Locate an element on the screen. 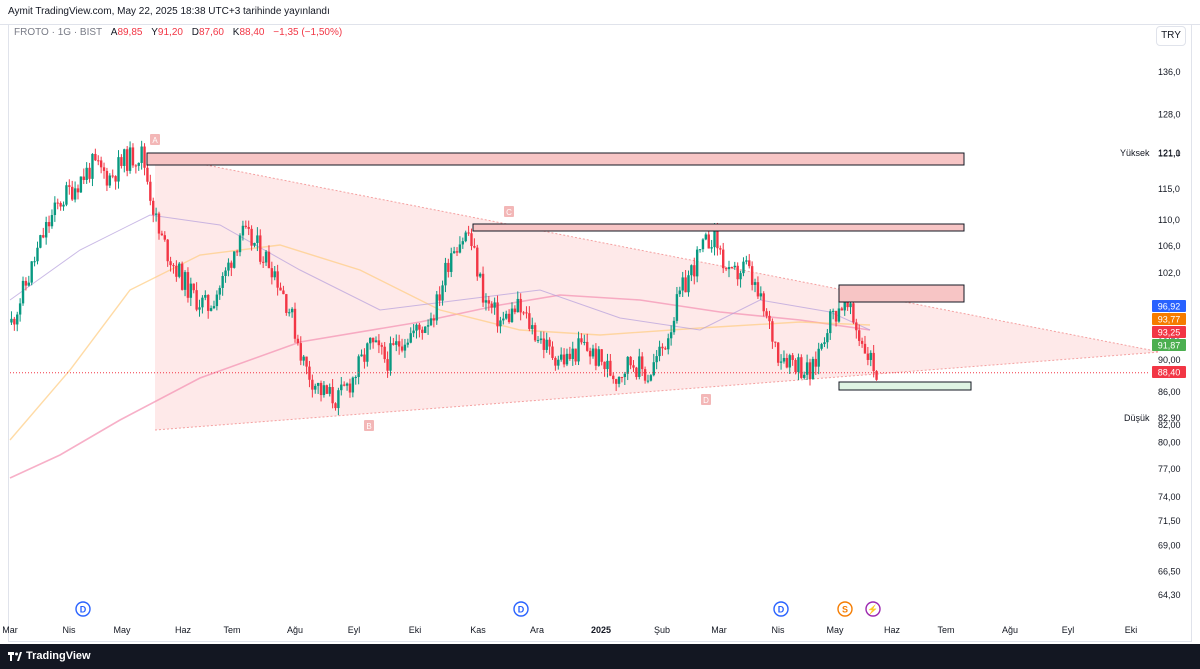 This screenshot has height=669, width=1200. change-value: −1,35 (−1,50%) is located at coordinates (308, 32).